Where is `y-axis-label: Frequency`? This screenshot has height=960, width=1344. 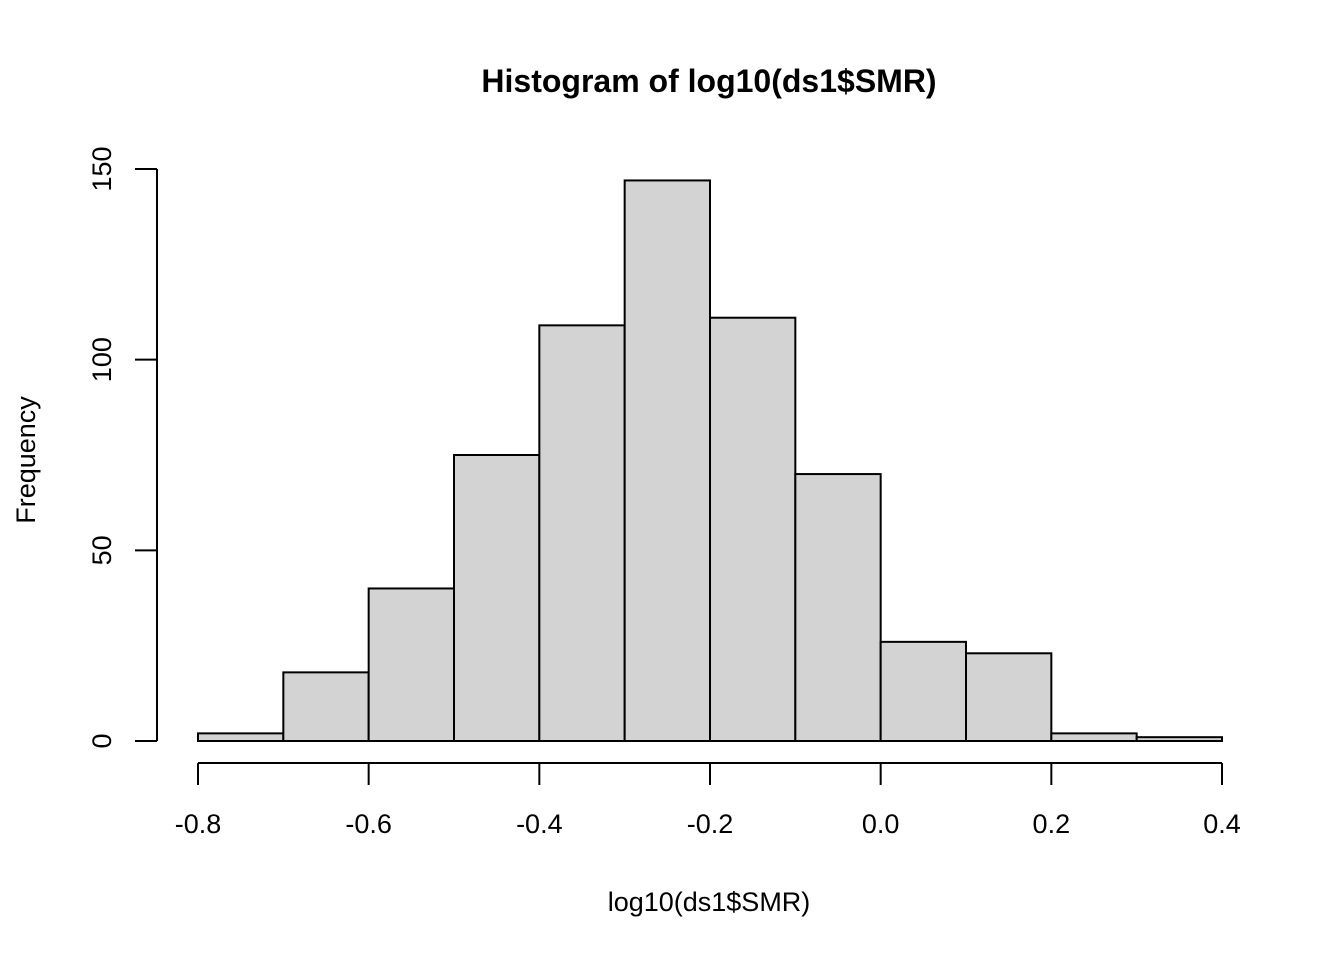
y-axis-label: Frequency is located at coordinates (26, 460).